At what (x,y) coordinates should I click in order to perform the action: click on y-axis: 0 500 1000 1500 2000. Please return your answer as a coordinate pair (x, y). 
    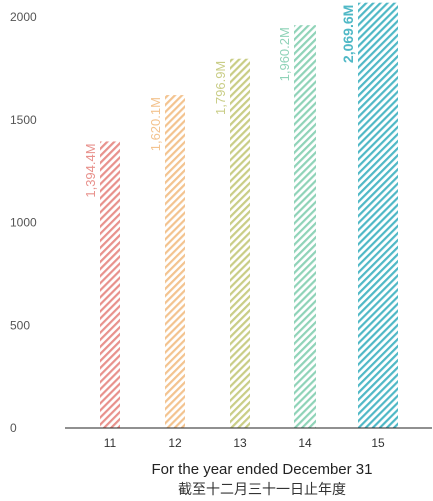
    Looking at the image, I should click on (23, 222).